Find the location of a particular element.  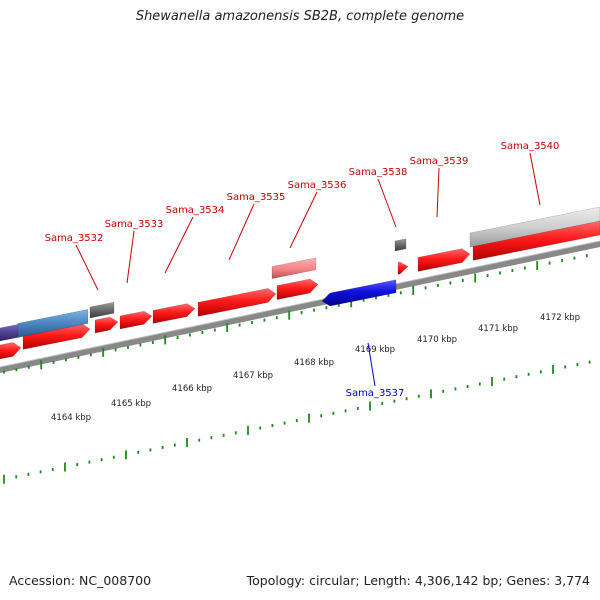

gene-label-sama-3539: Sama_3539 is located at coordinates (439, 161).